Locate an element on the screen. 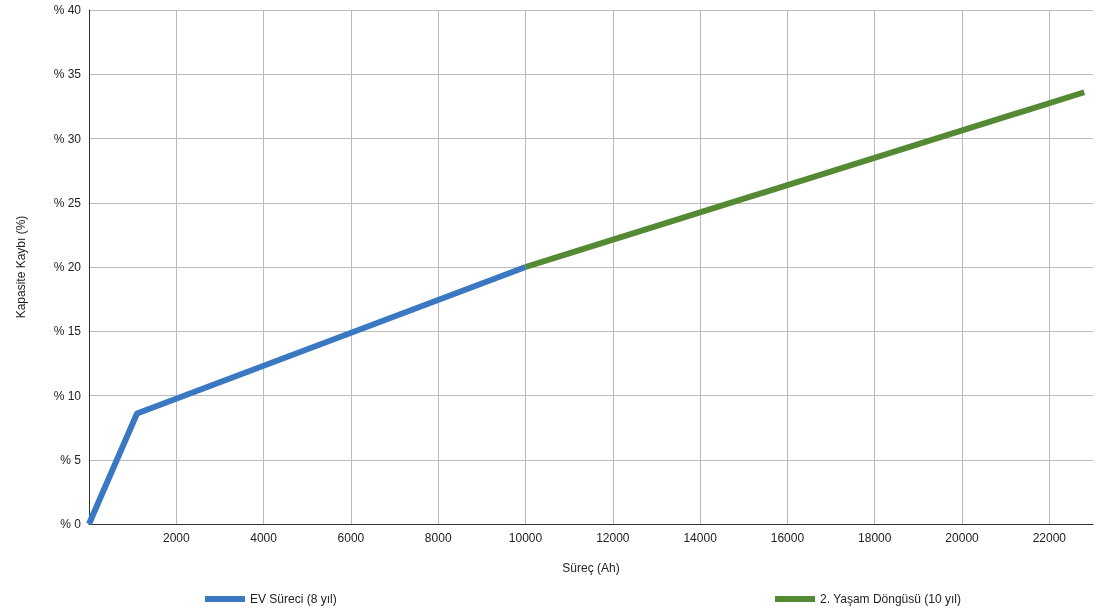 The width and height of the screenshot is (1101, 614). x-tick-label: 20000 is located at coordinates (962, 538).